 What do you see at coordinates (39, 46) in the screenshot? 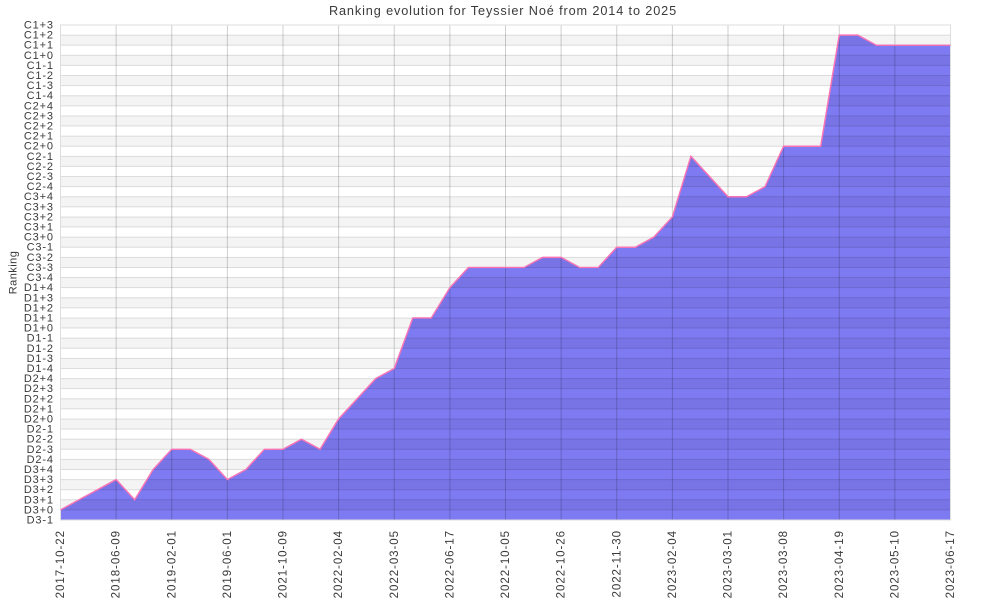
I see `svg-text: C1+1` at bounding box center [39, 46].